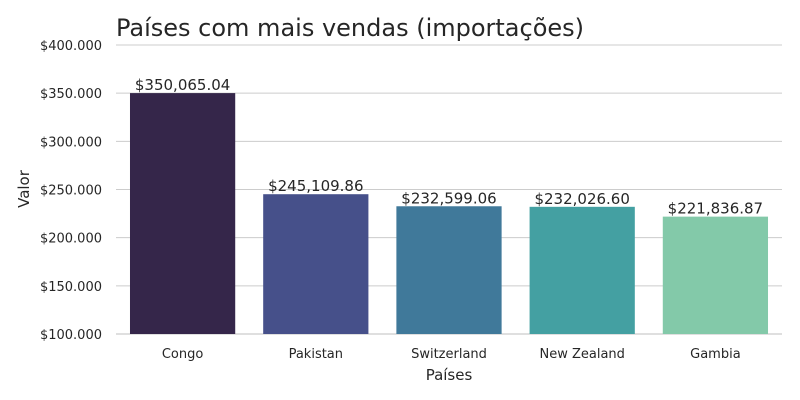 Image resolution: width=800 pixels, height=400 pixels. I want to click on bar-value-label: $245,109.86, so click(315, 186).